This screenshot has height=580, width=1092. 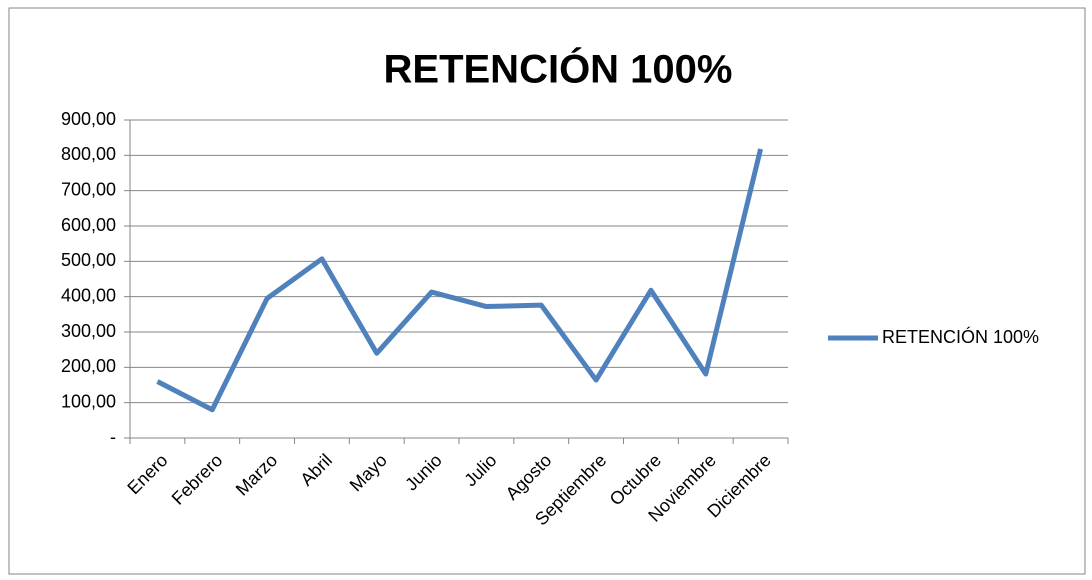 I want to click on y-tick-label: 400,00, so click(x=88, y=295).